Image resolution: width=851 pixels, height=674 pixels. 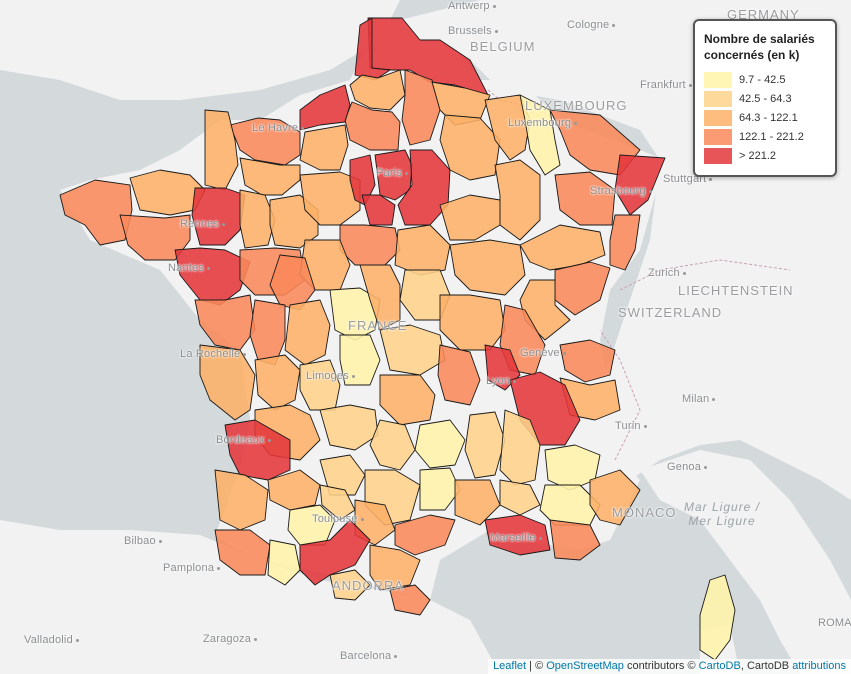 I want to click on place-label-text: FRANCE, so click(x=378, y=325).